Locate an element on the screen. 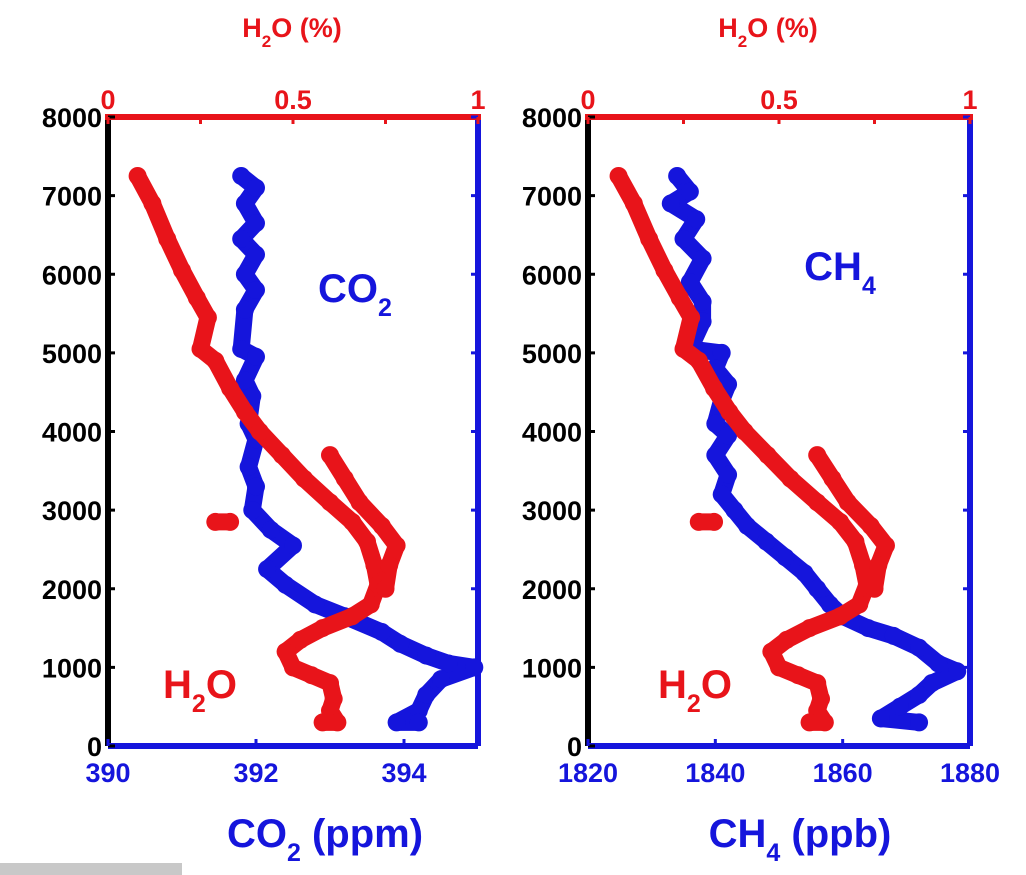  chart1-bottom-tick-label: 394 is located at coordinates (403, 773).